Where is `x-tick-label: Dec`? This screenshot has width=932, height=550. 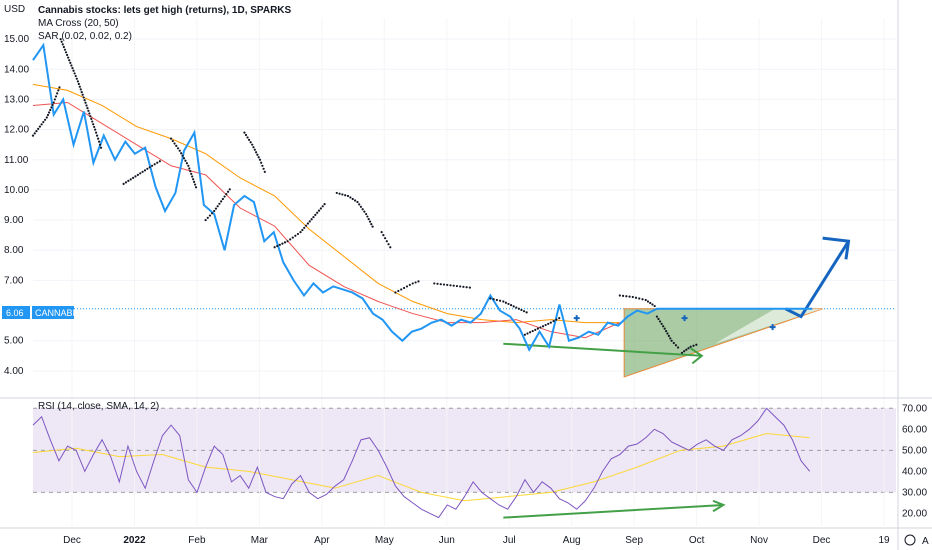 x-tick-label: Dec is located at coordinates (822, 540).